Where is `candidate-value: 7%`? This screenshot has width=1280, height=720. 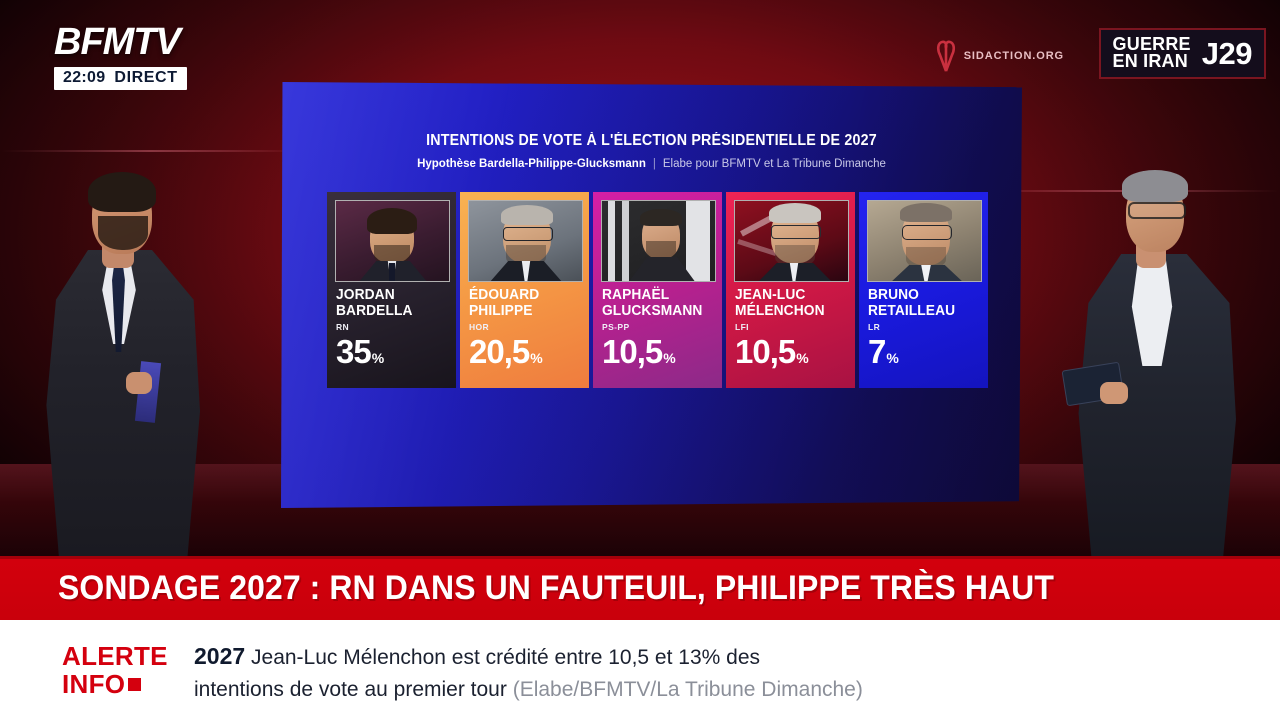 candidate-value: 7% is located at coordinates (883, 351).